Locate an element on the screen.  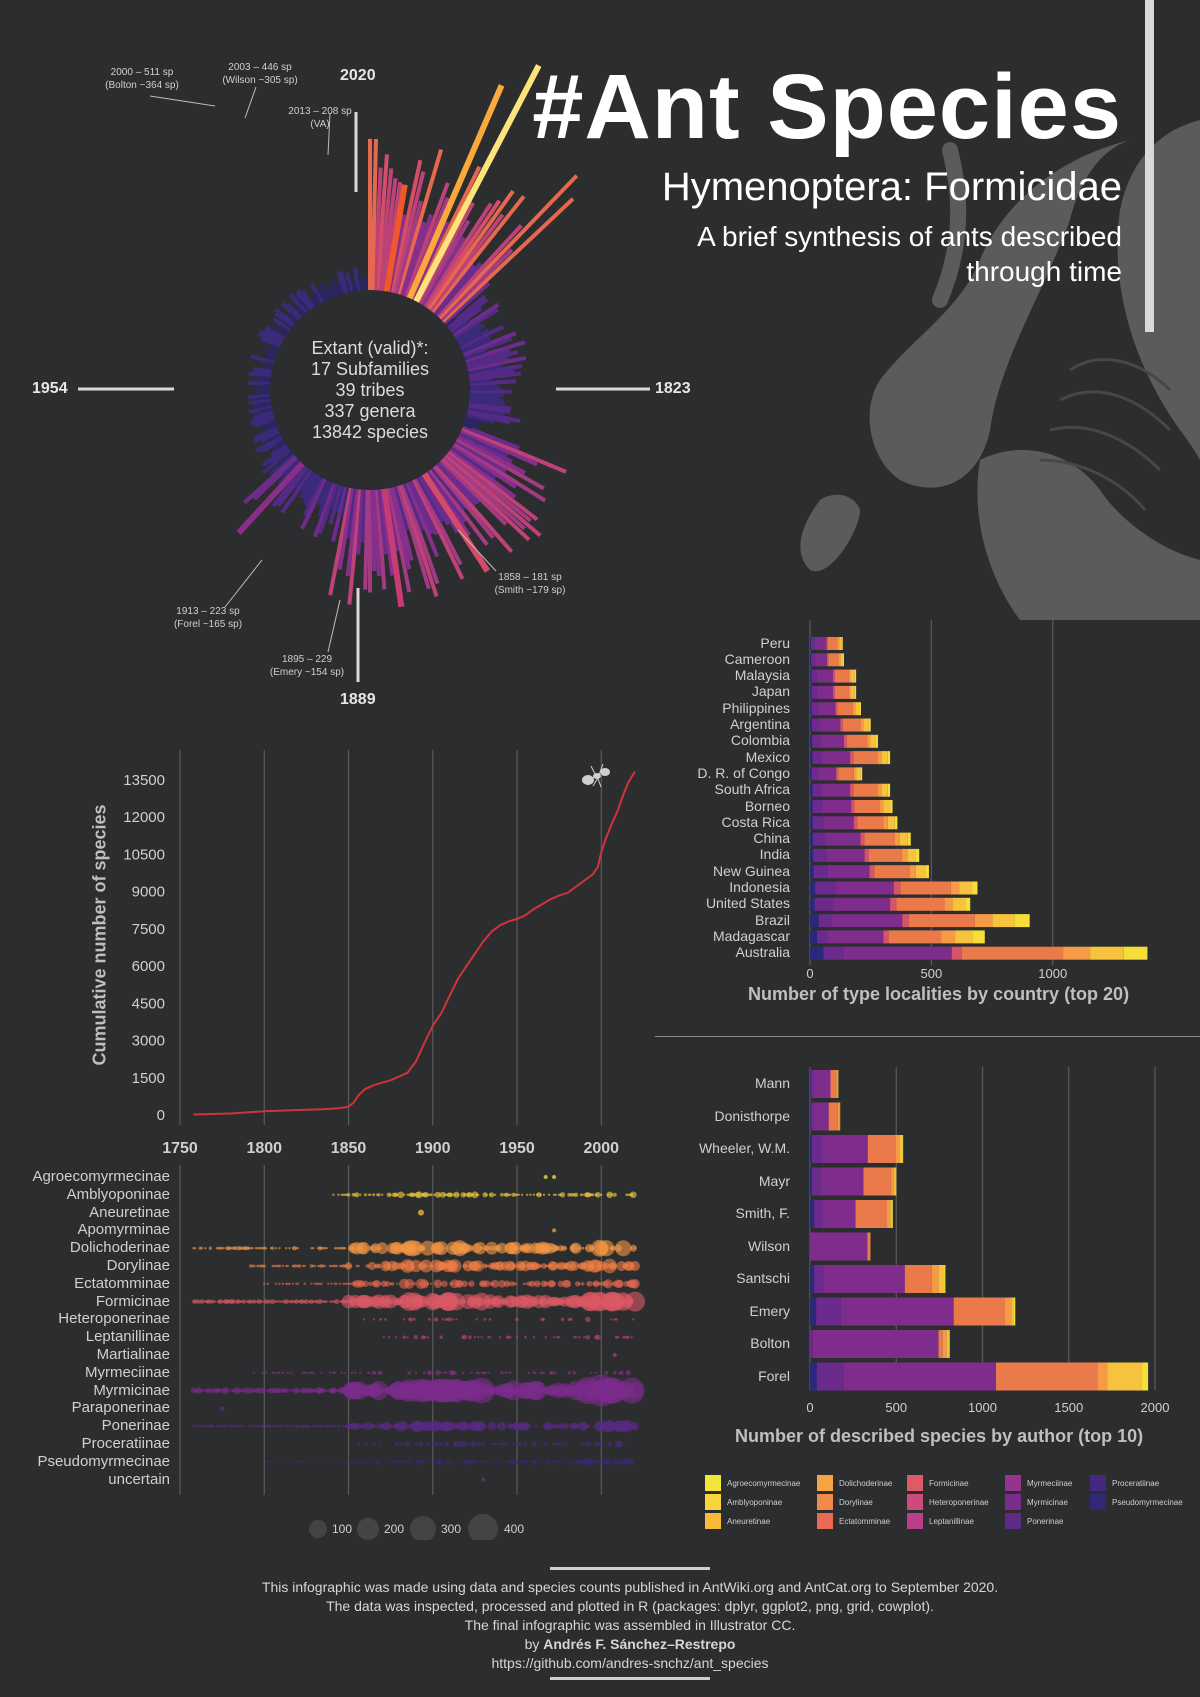
subfamily-label: Formicinae is located at coordinates (132, 1301).